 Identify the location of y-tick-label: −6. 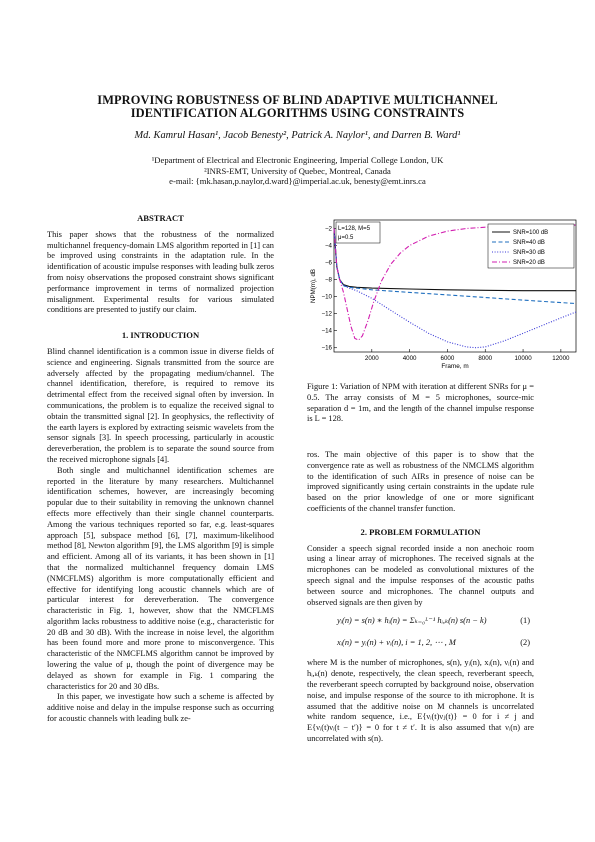
(329, 263).